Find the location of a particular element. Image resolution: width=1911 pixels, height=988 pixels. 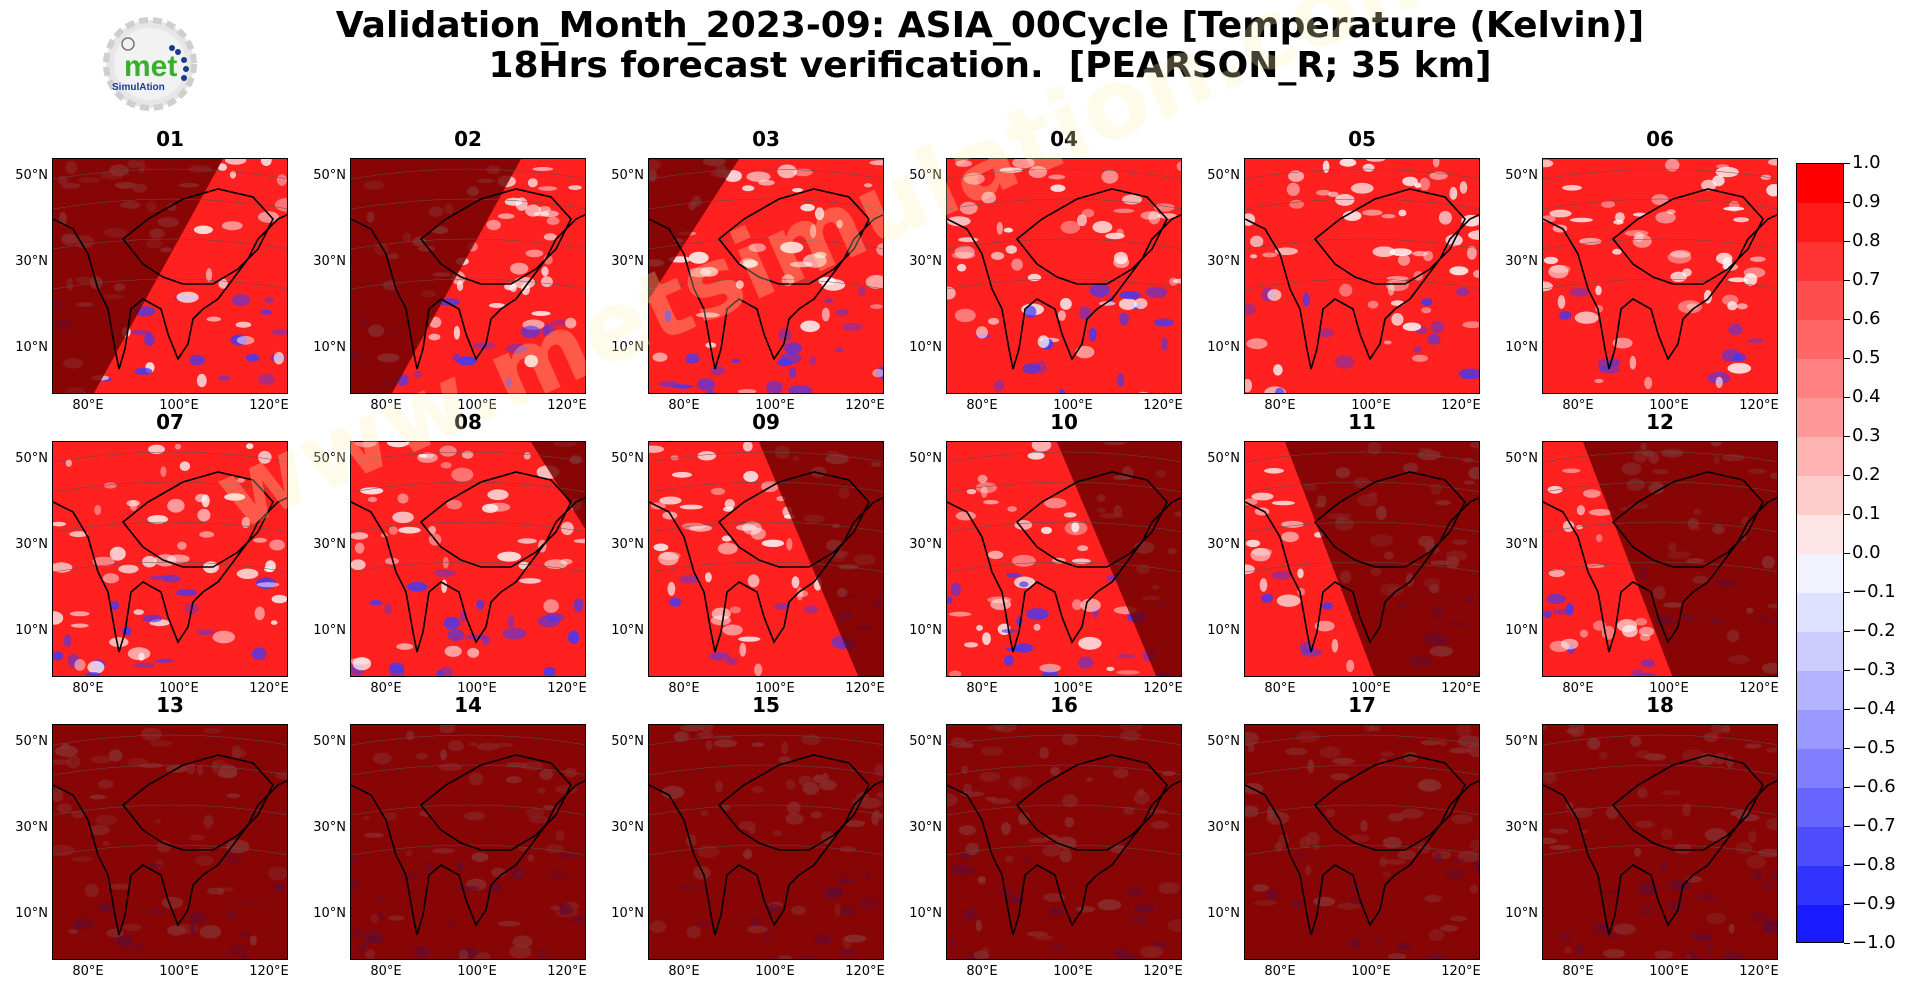

panel-title: 12 is located at coordinates (1660, 422).